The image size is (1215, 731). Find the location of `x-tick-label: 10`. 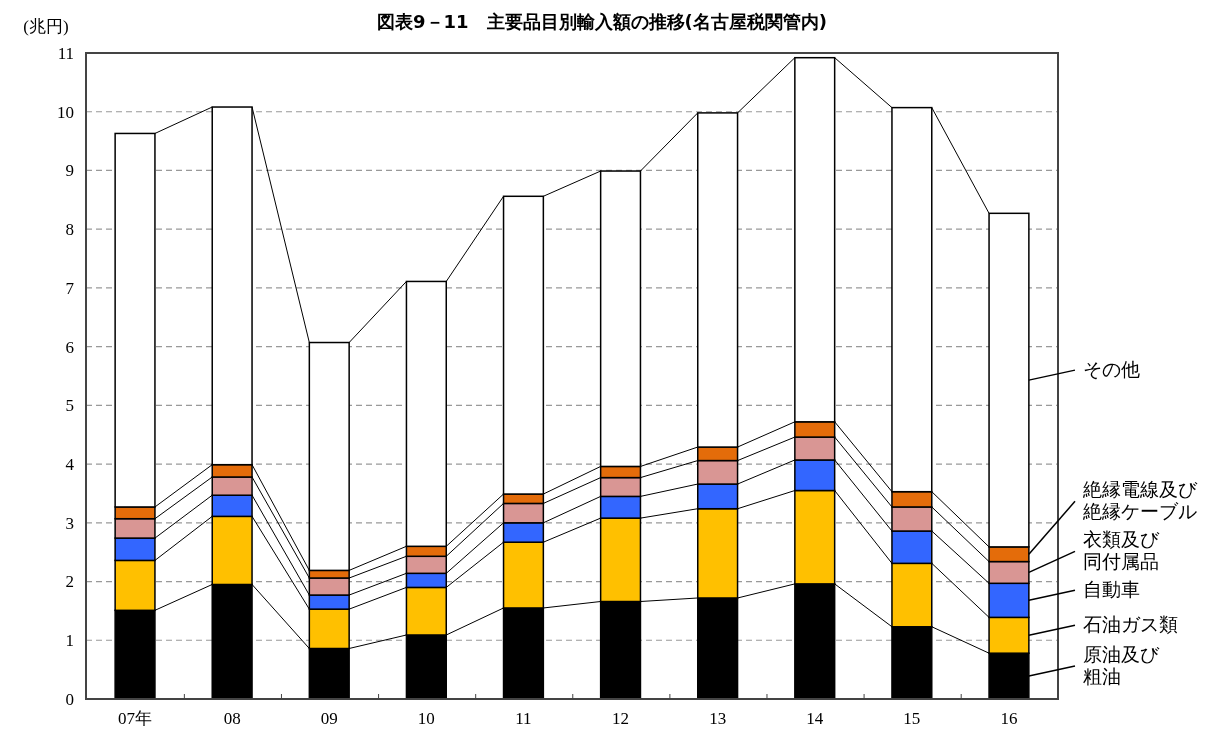

x-tick-label: 10 is located at coordinates (426, 718).